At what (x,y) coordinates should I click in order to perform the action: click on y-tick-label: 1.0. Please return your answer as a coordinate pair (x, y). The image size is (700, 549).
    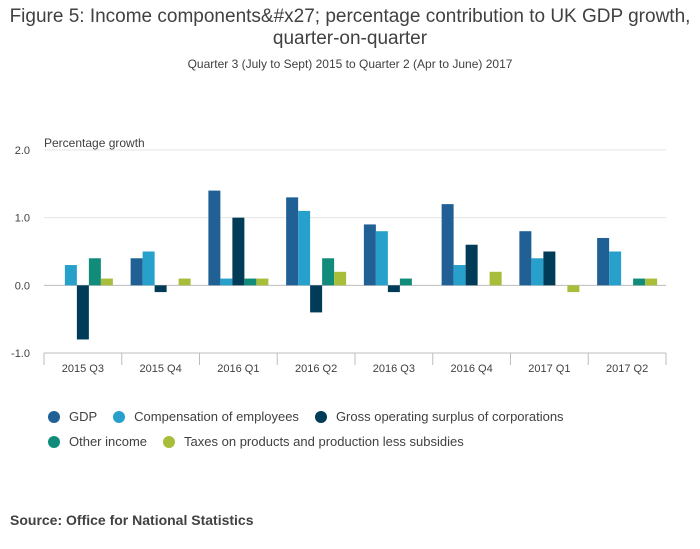
    Looking at the image, I should click on (22, 219).